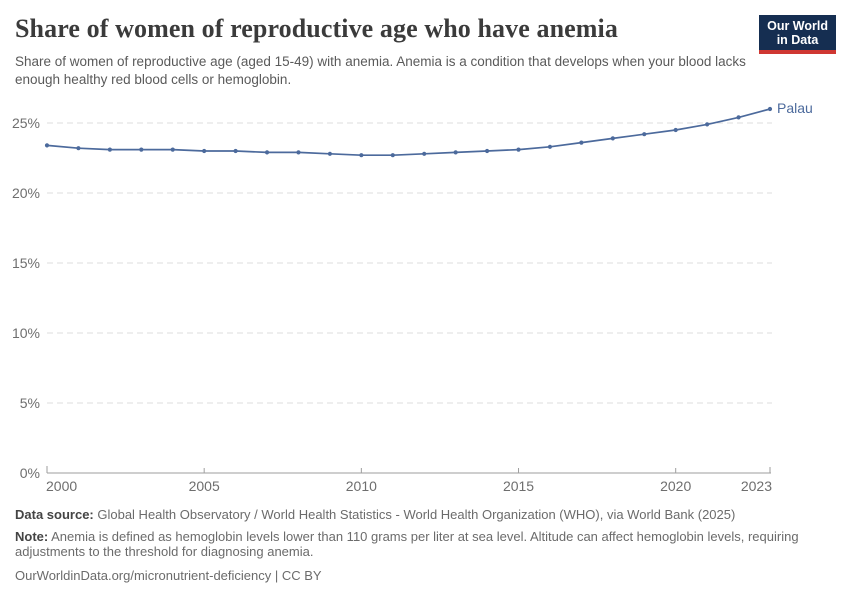 The height and width of the screenshot is (600, 850). I want to click on data-point-2017, so click(581, 142).